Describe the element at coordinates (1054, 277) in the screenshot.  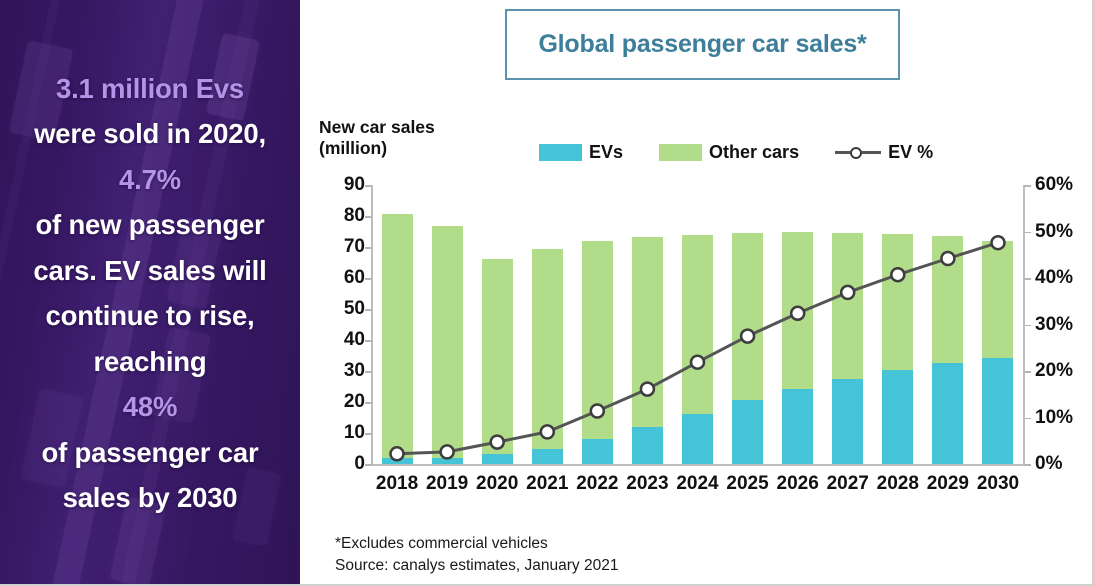
I see `right-axis-tick-label: 40%` at that location.